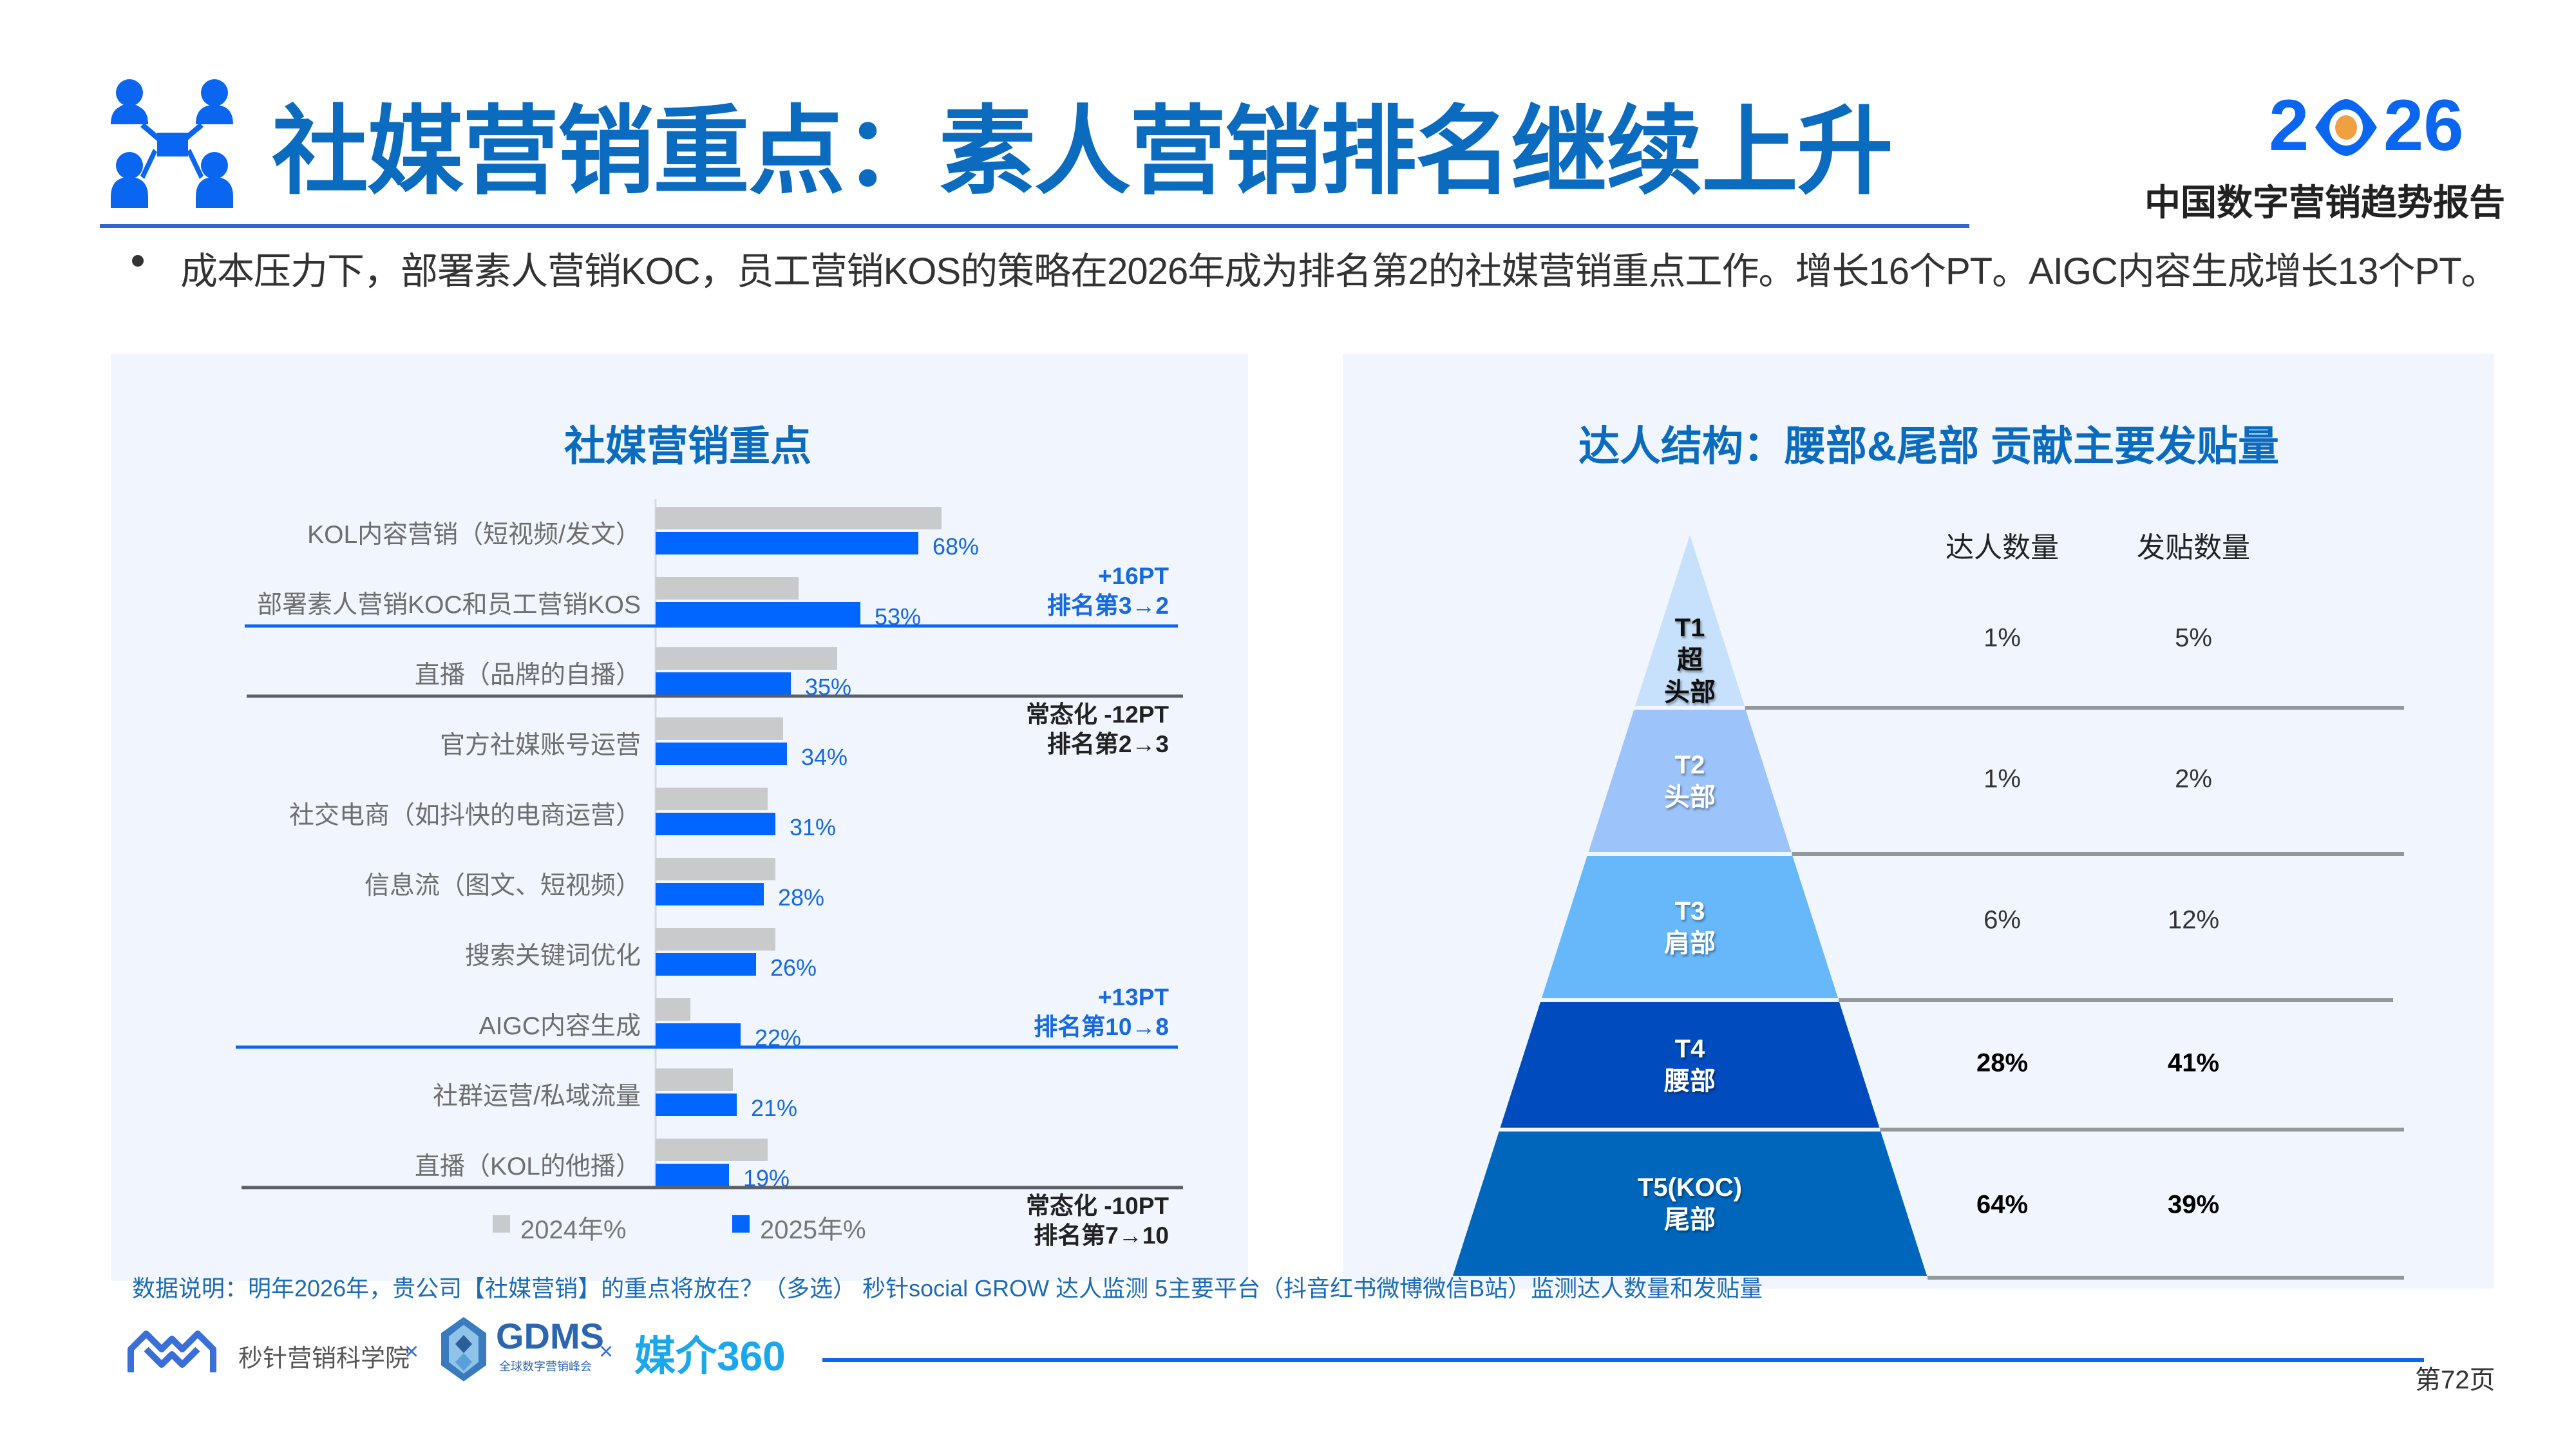 The width and height of the screenshot is (2576, 1449). Describe the element at coordinates (1133, 576) in the screenshot. I see `annotation-line1: +16PT` at that location.